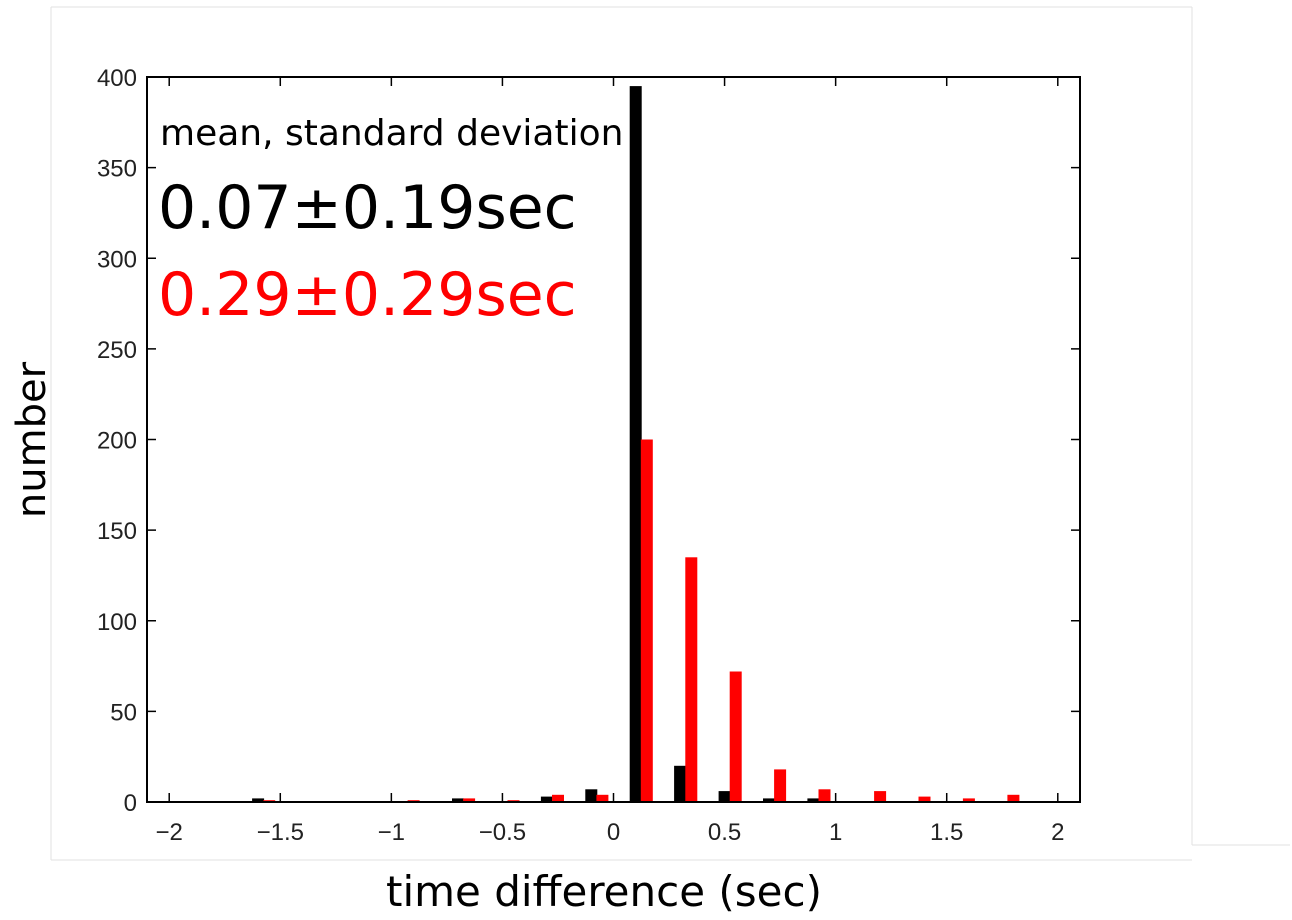  Describe the element at coordinates (117, 169) in the screenshot. I see `y-tick-label: 350` at that location.